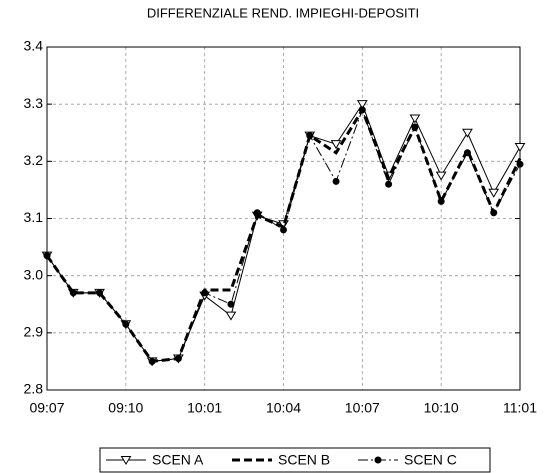 Image resolution: width=545 pixels, height=473 pixels. Describe the element at coordinates (34, 103) in the screenshot. I see `y-tick-label: 3.3` at that location.